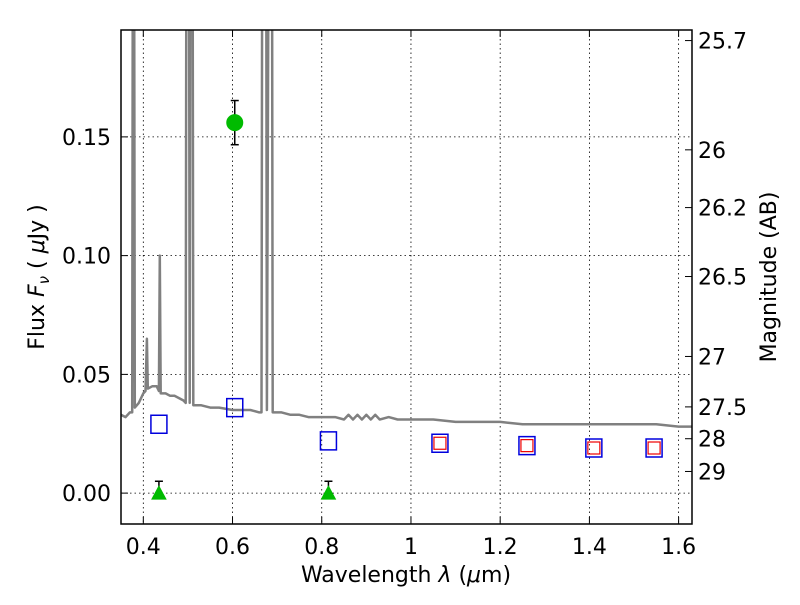  What do you see at coordinates (722, 278) in the screenshot?
I see `y2-tick-label: 26.5` at bounding box center [722, 278].